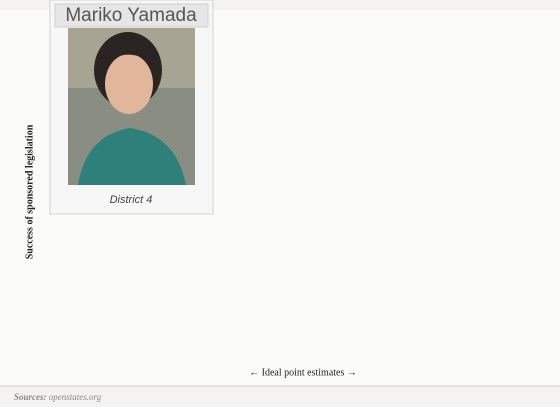 This screenshot has width=560, height=407. I want to click on name-box, so click(131, 15).